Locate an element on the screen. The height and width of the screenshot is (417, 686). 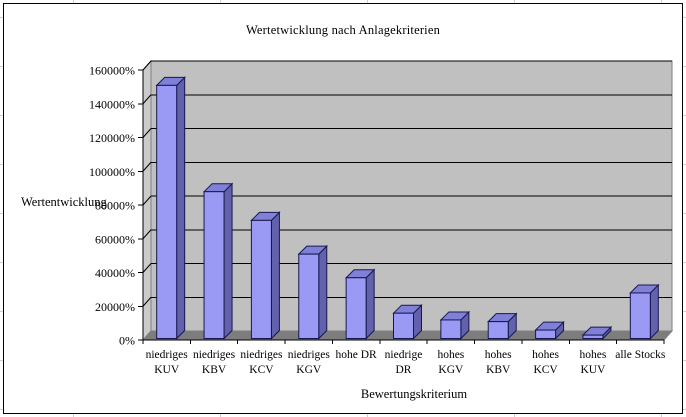
y-axis-title: Wertentwicklung is located at coordinates (64, 202).